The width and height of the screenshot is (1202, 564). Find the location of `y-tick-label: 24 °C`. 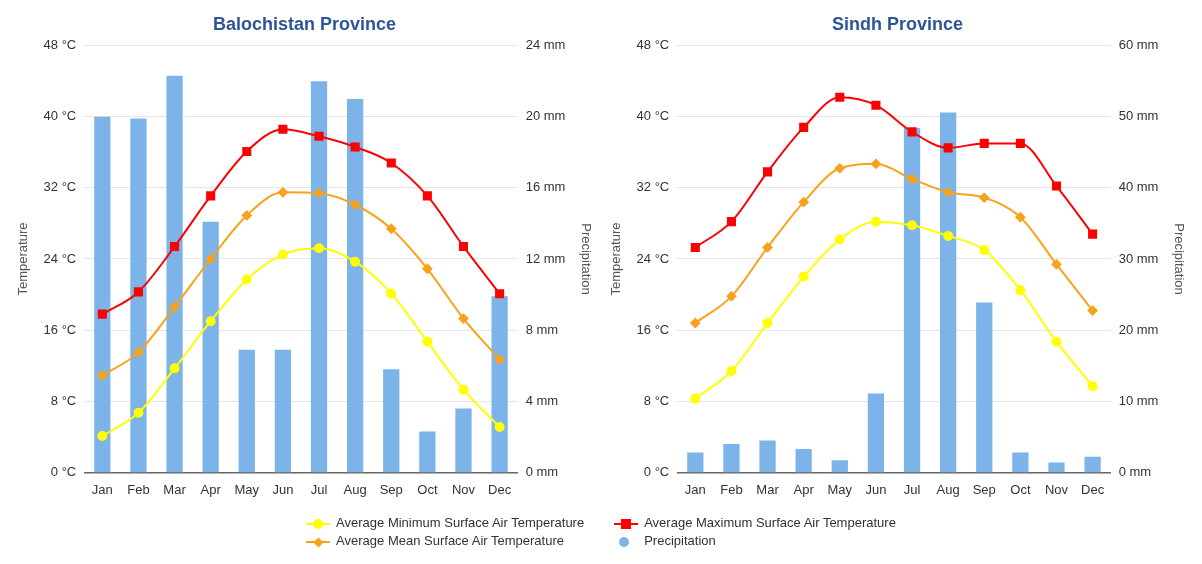

y-tick-label: 24 °C is located at coordinates (60, 258).